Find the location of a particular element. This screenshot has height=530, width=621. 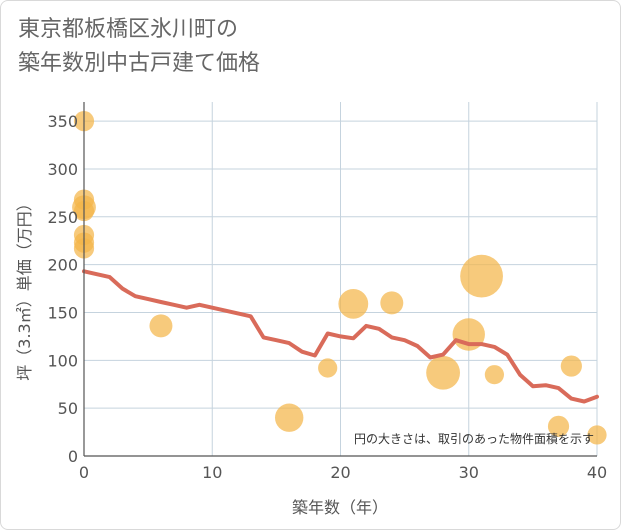

x-tick-label: 40 is located at coordinates (597, 472).